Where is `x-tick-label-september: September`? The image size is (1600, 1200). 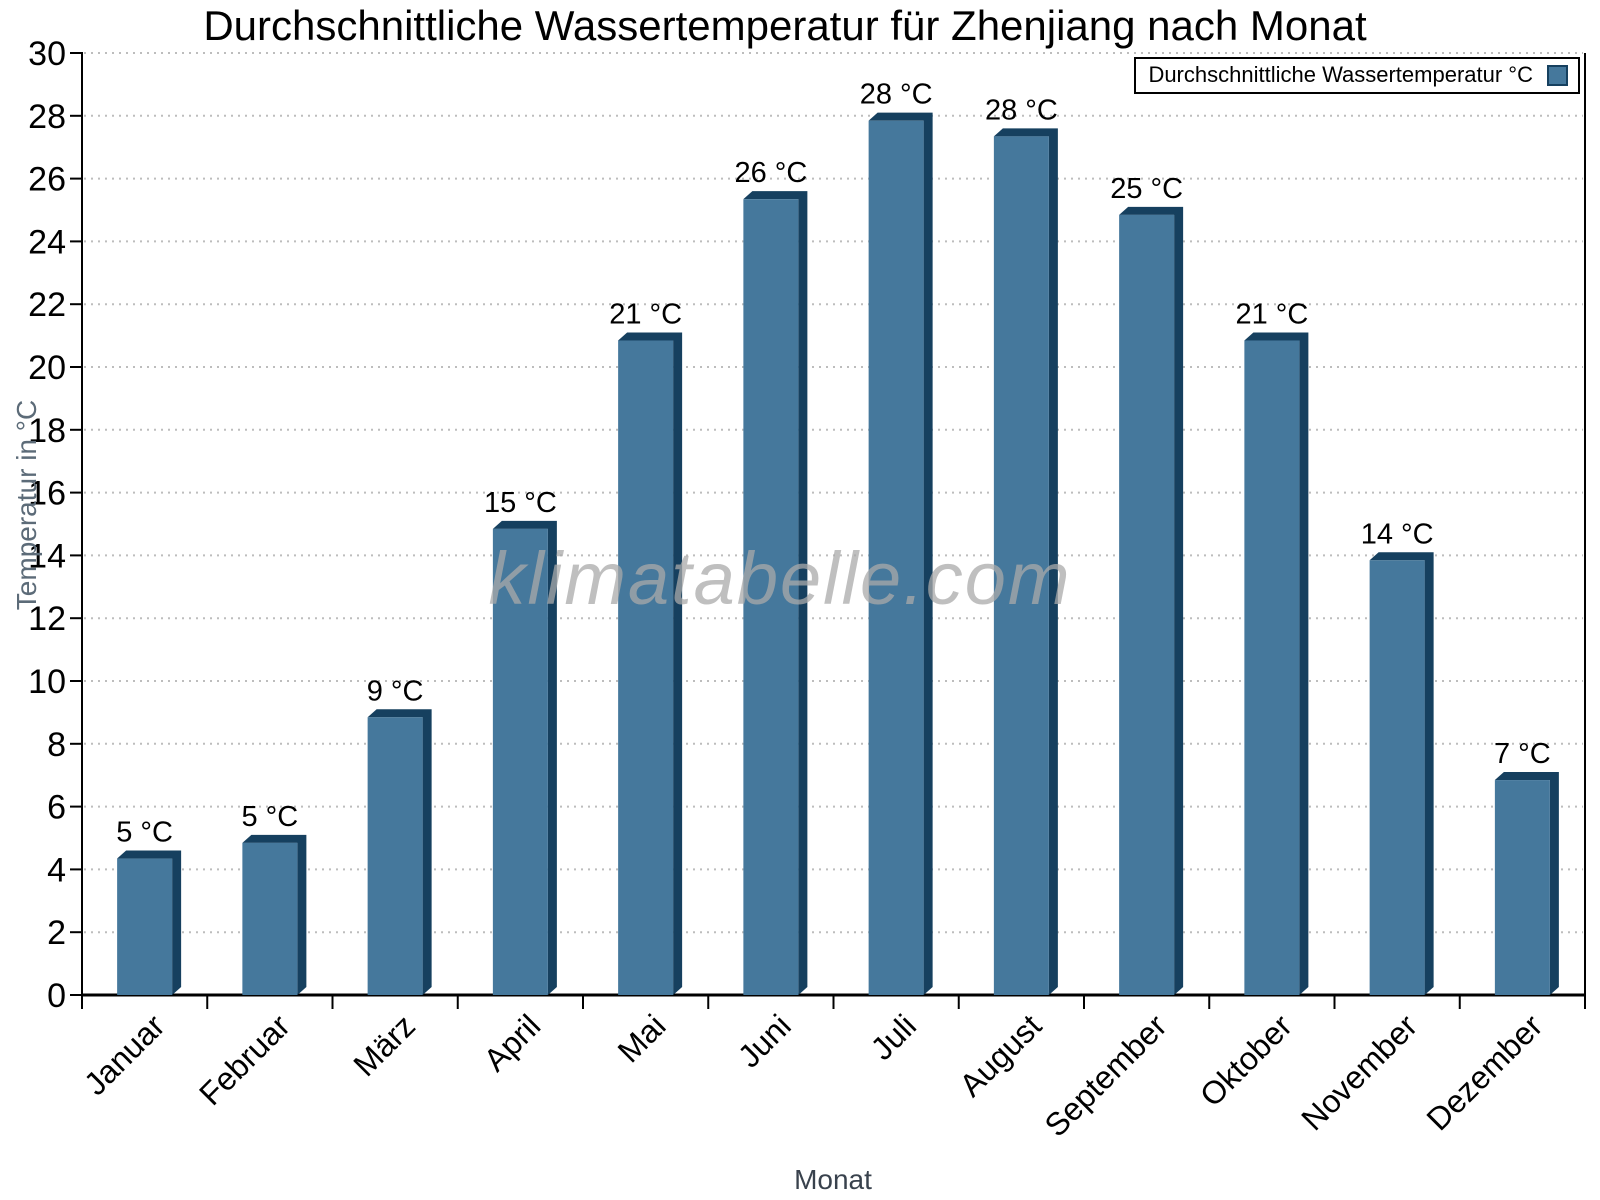
x-tick-label-september: September is located at coordinates (1105, 1075).